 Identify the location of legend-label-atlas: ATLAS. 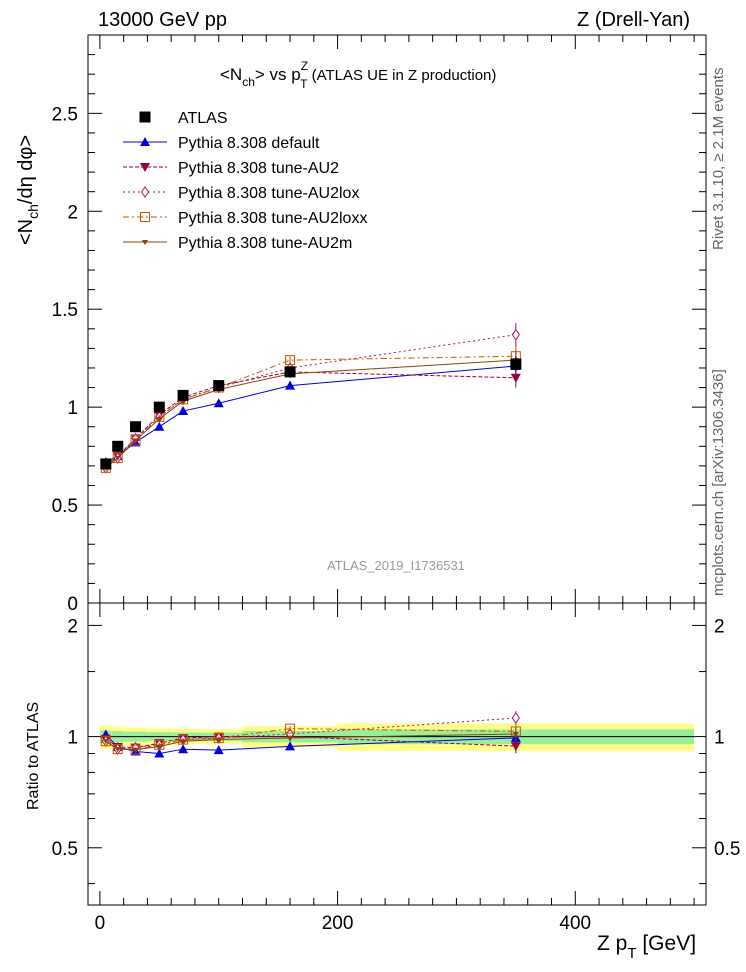
(203, 118).